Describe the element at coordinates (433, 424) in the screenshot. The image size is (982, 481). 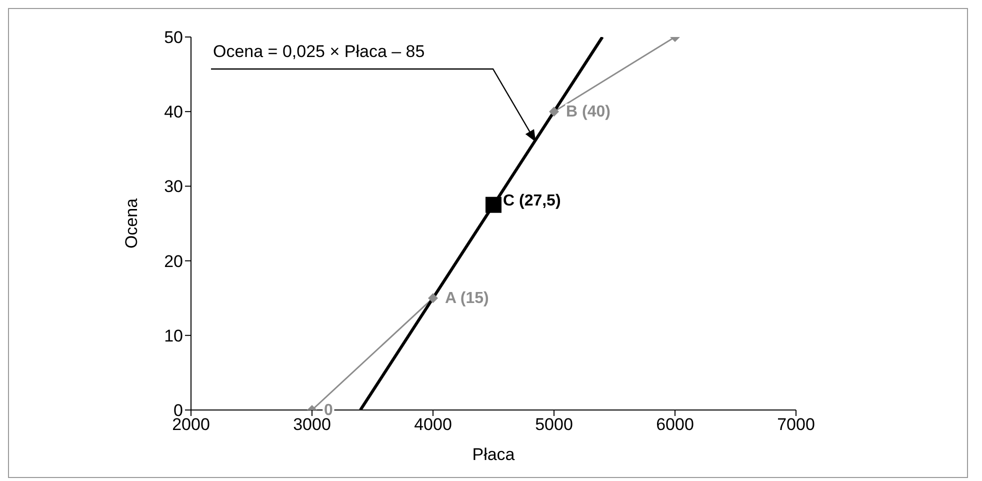
I see `x-tick-label: 4000` at that location.